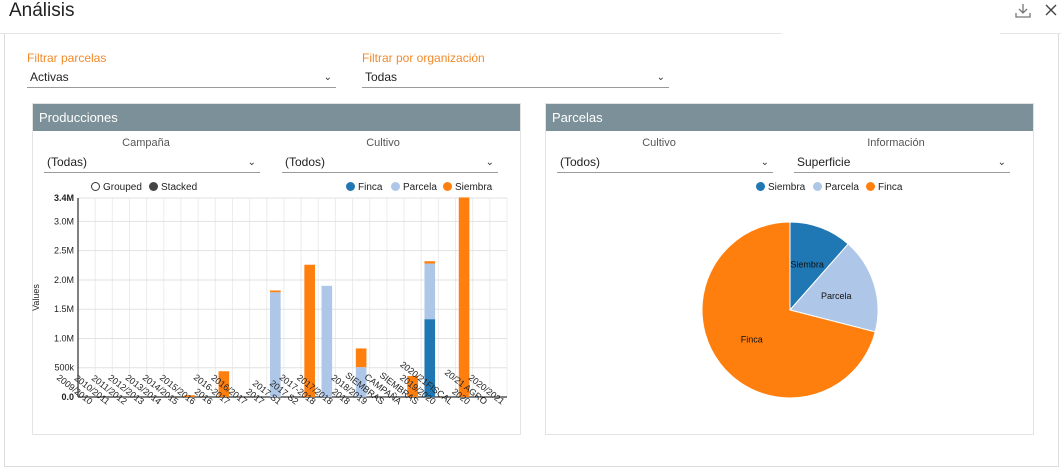 This screenshot has height=467, width=1061. Describe the element at coordinates (665, 163) in the screenshot. I see `parcelas-cultivo-select: (Todos) ⌄` at that location.